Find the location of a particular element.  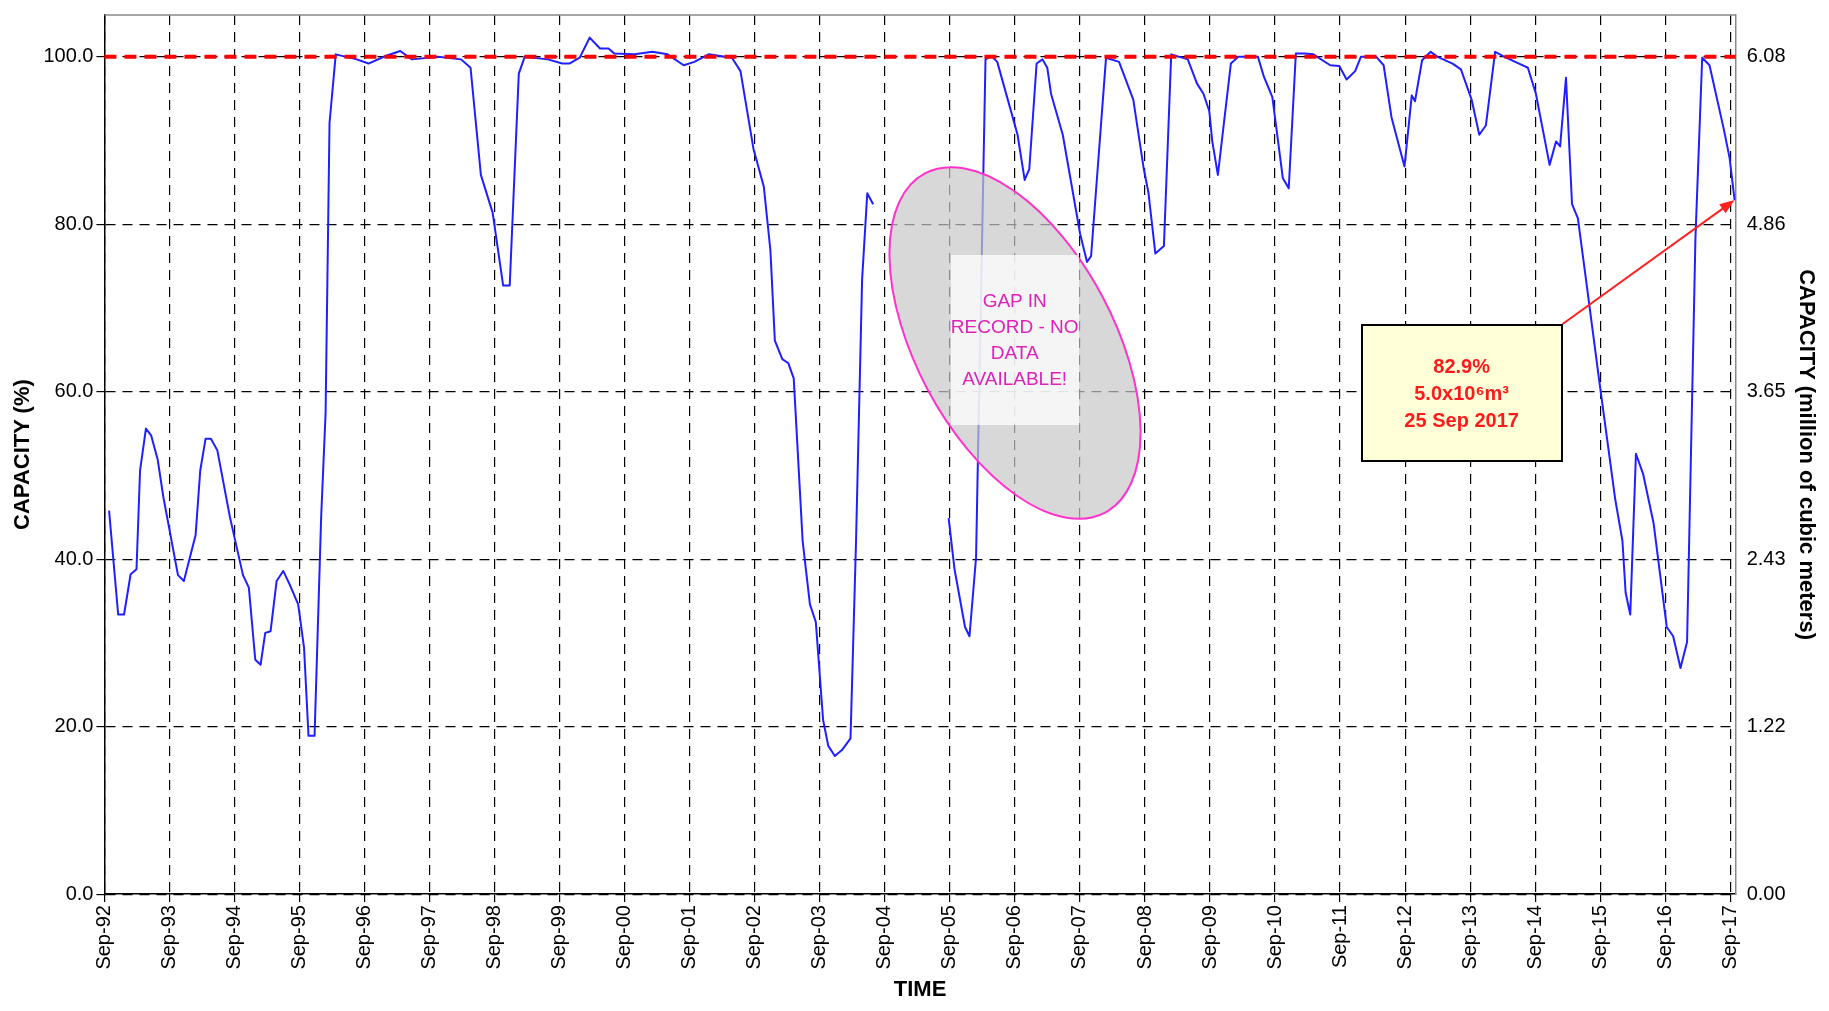

x-tick-label: Sep-00 is located at coordinates (623, 937).